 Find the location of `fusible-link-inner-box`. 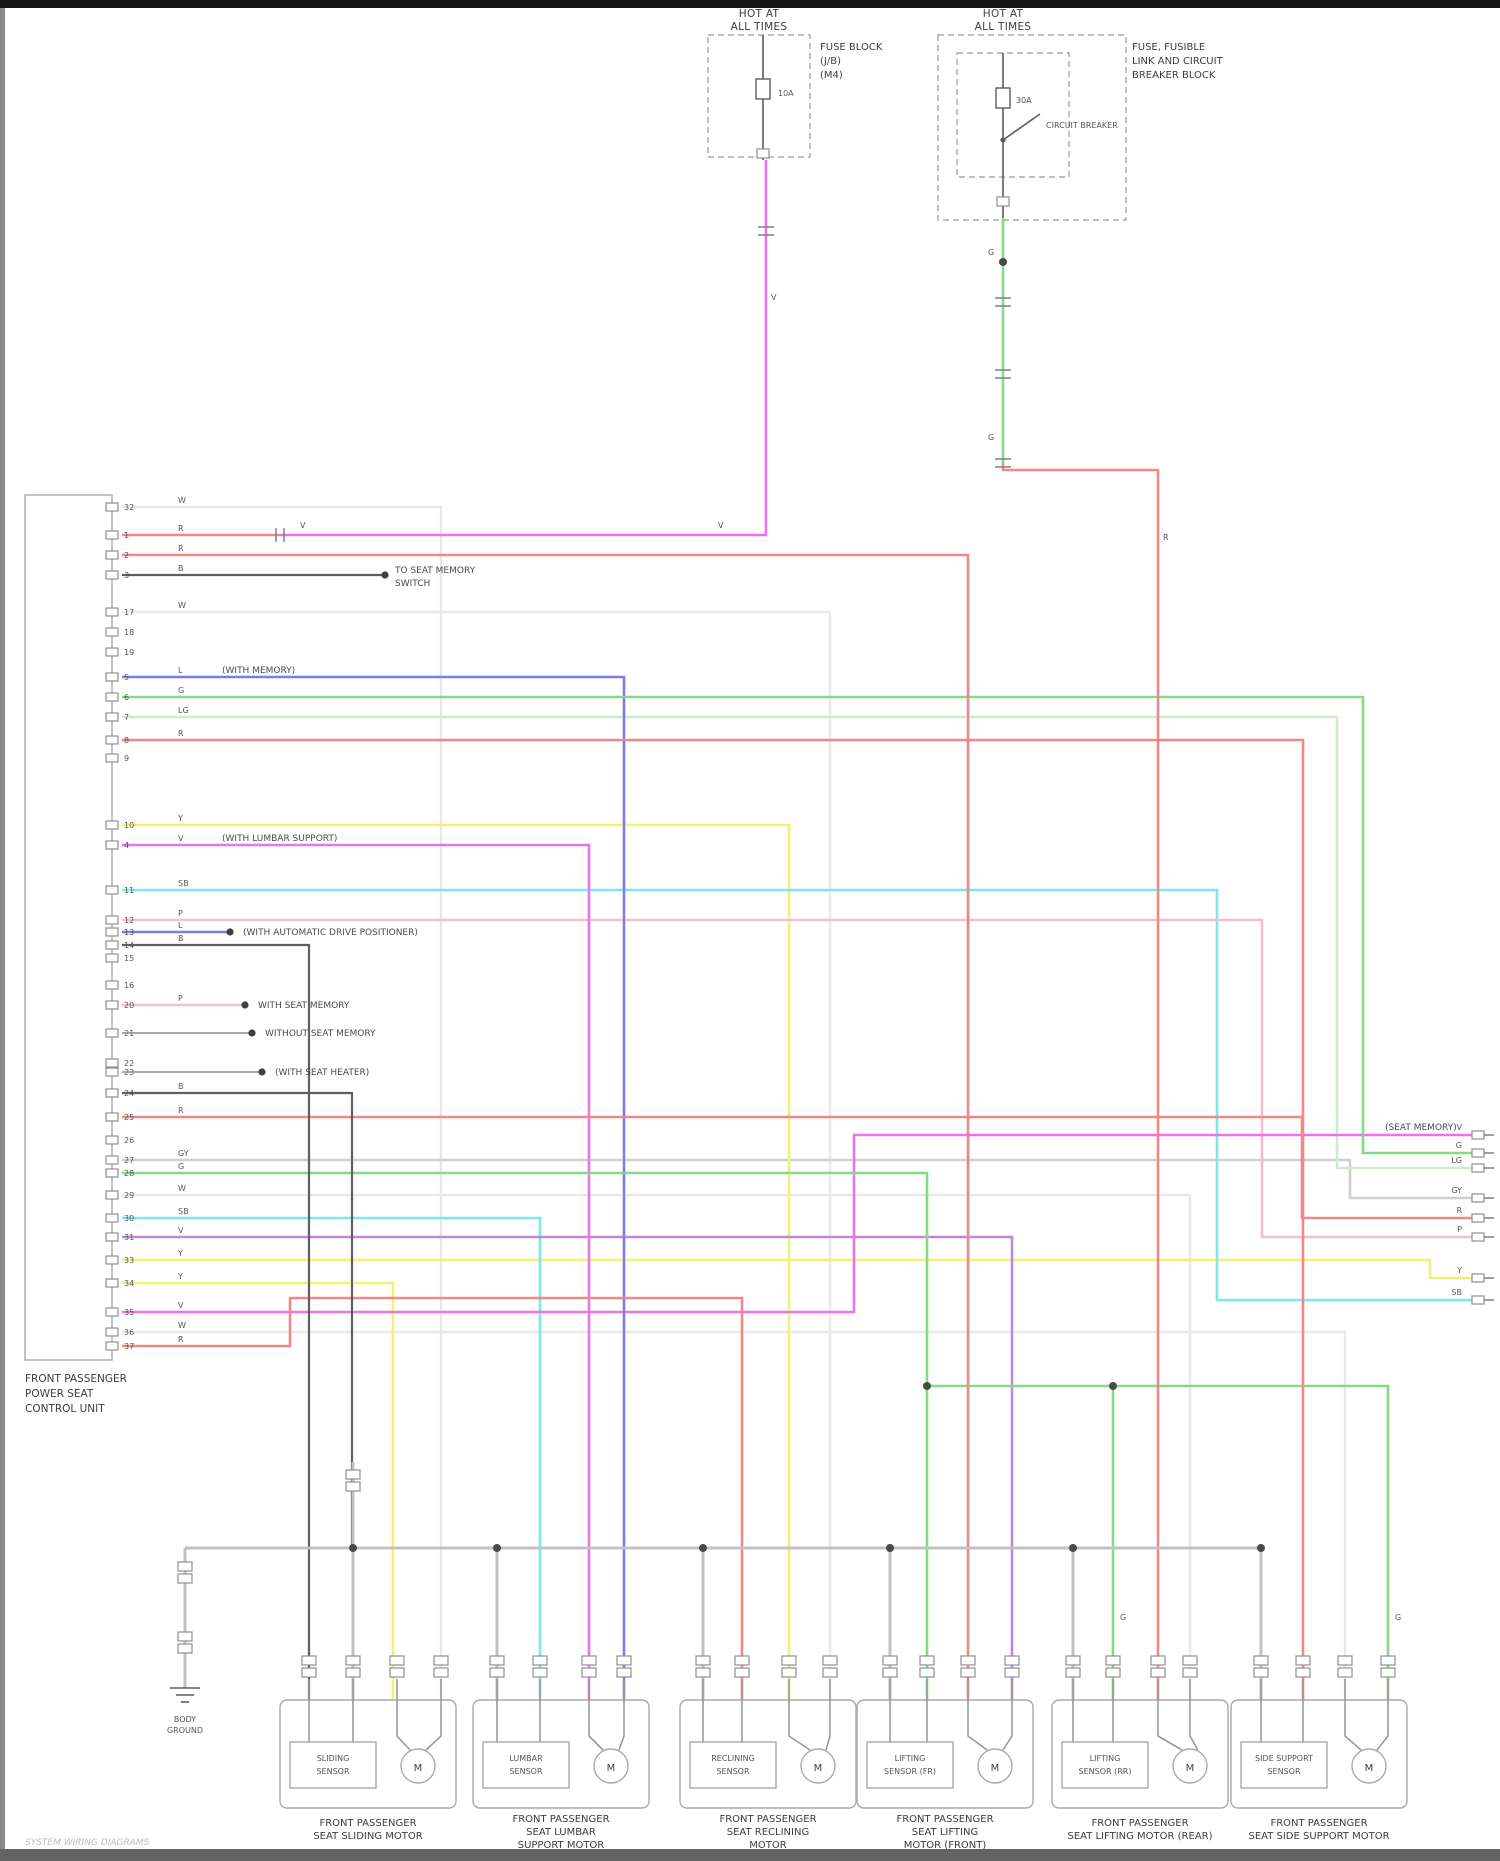

fusible-link-inner-box is located at coordinates (1013, 115).